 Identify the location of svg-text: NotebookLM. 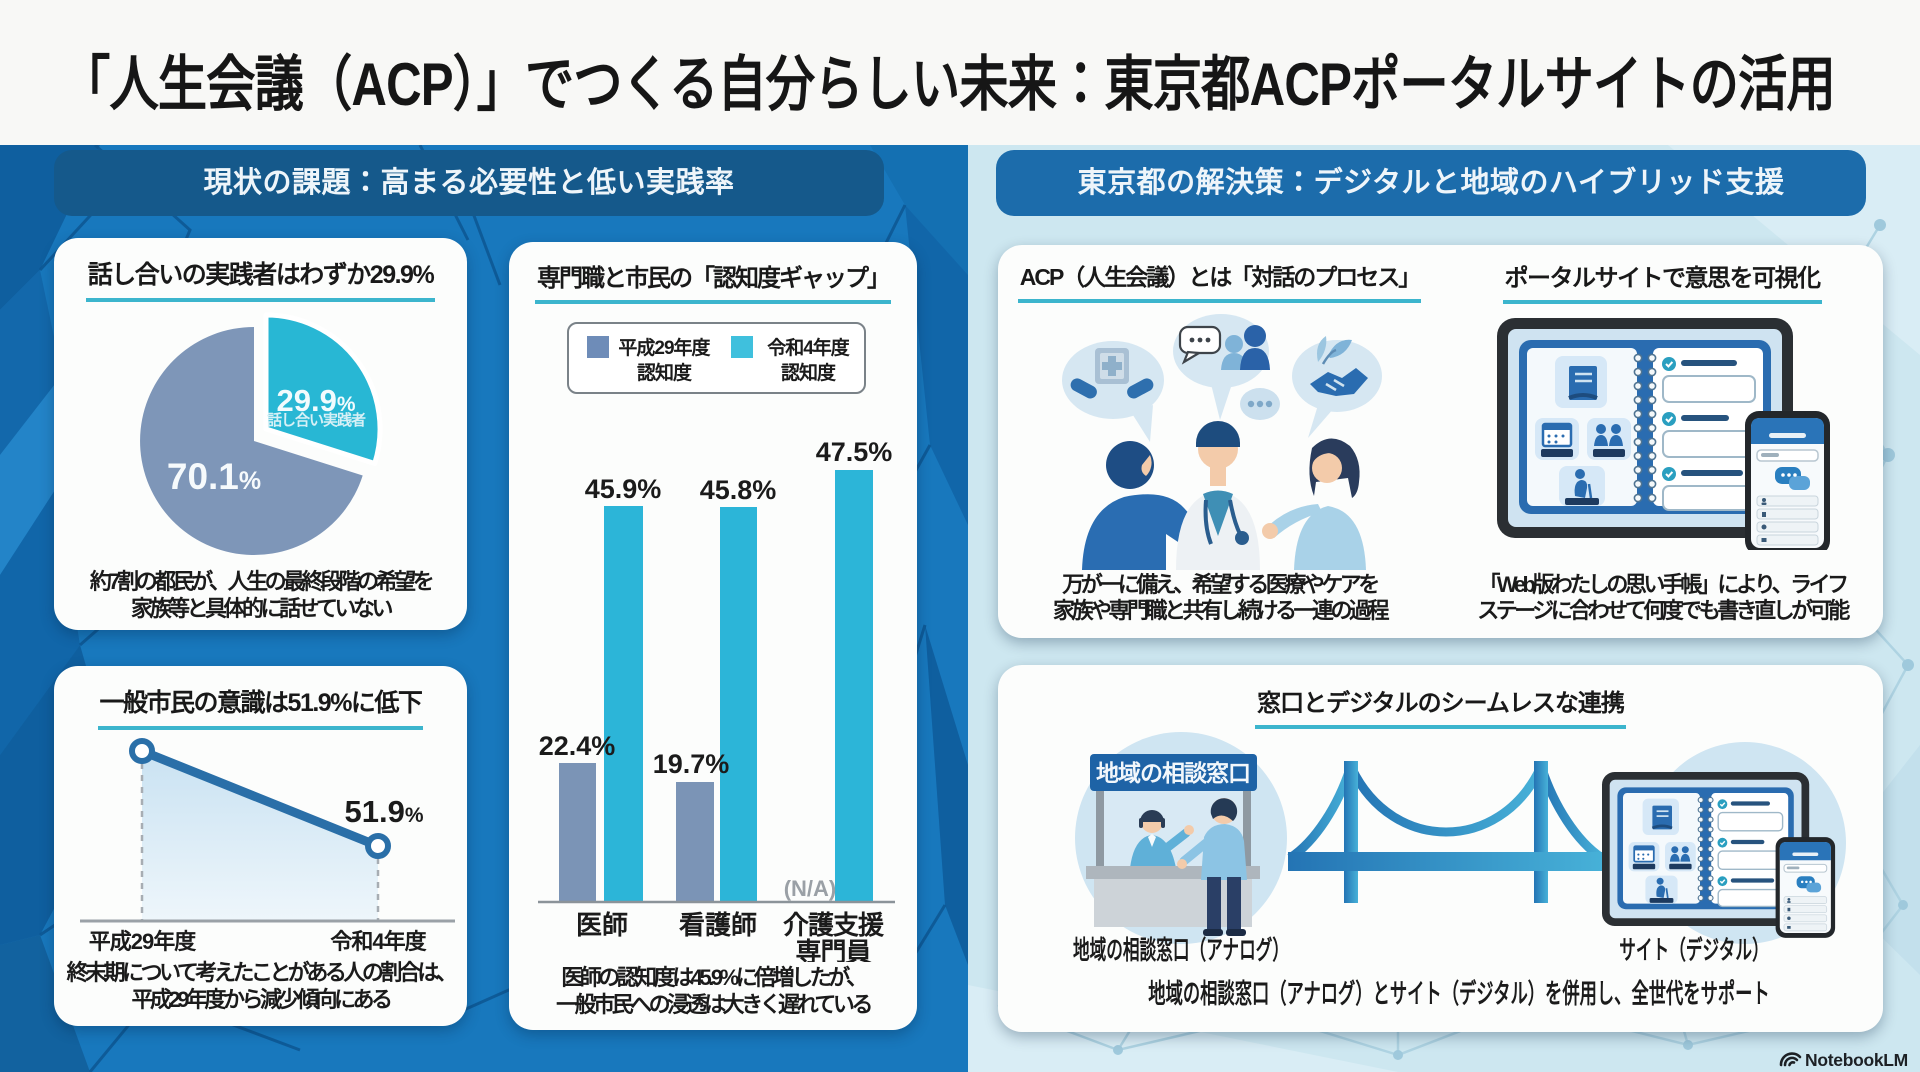
(1856, 1060).